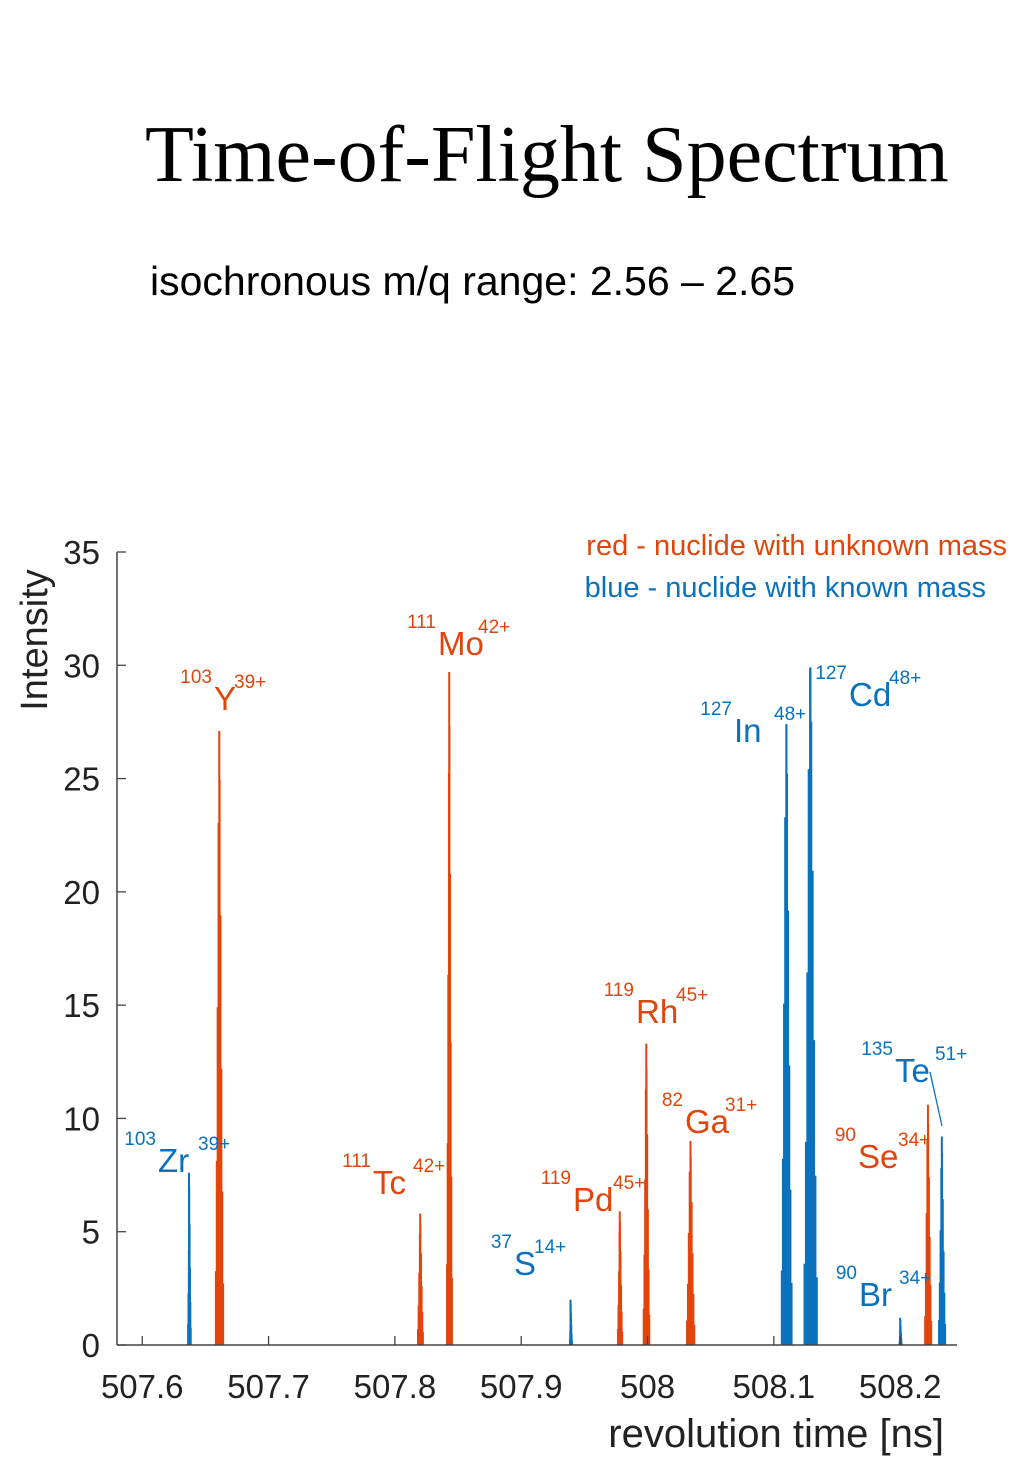  What do you see at coordinates (785, 588) in the screenshot?
I see `legend-entry-known: blue - nuclide with known mass` at bounding box center [785, 588].